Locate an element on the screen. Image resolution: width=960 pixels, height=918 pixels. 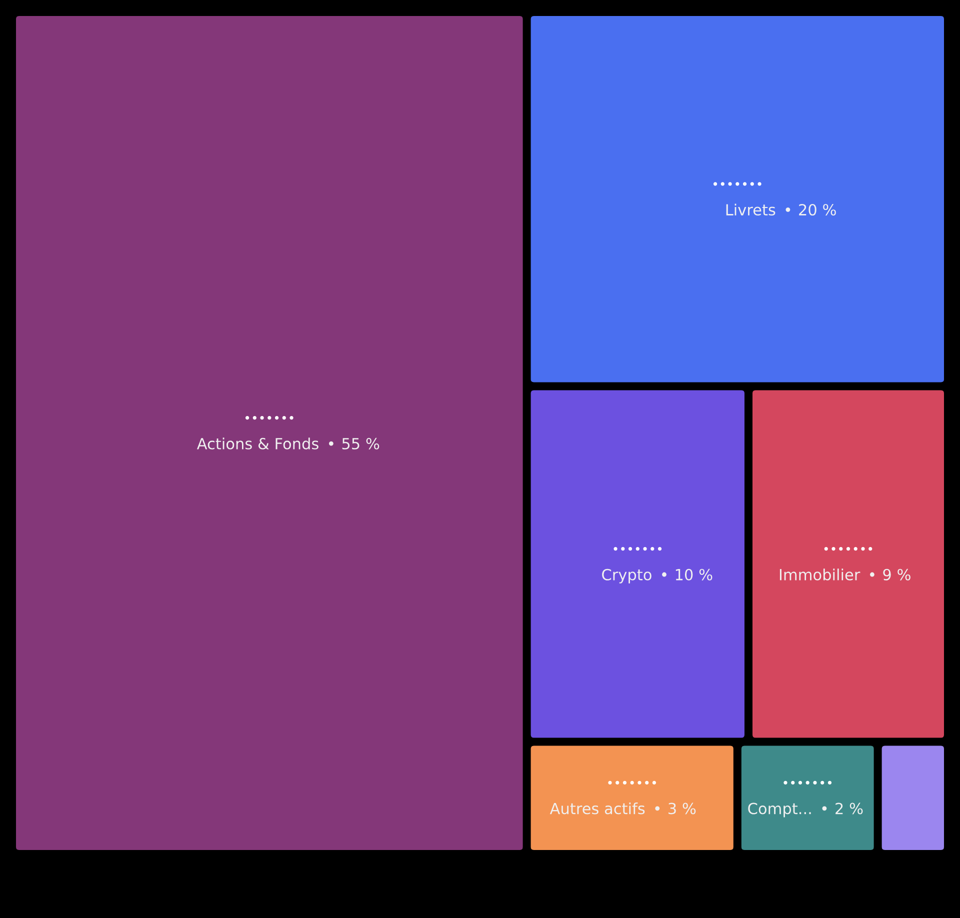
category-label: Livrets is located at coordinates (751, 210).